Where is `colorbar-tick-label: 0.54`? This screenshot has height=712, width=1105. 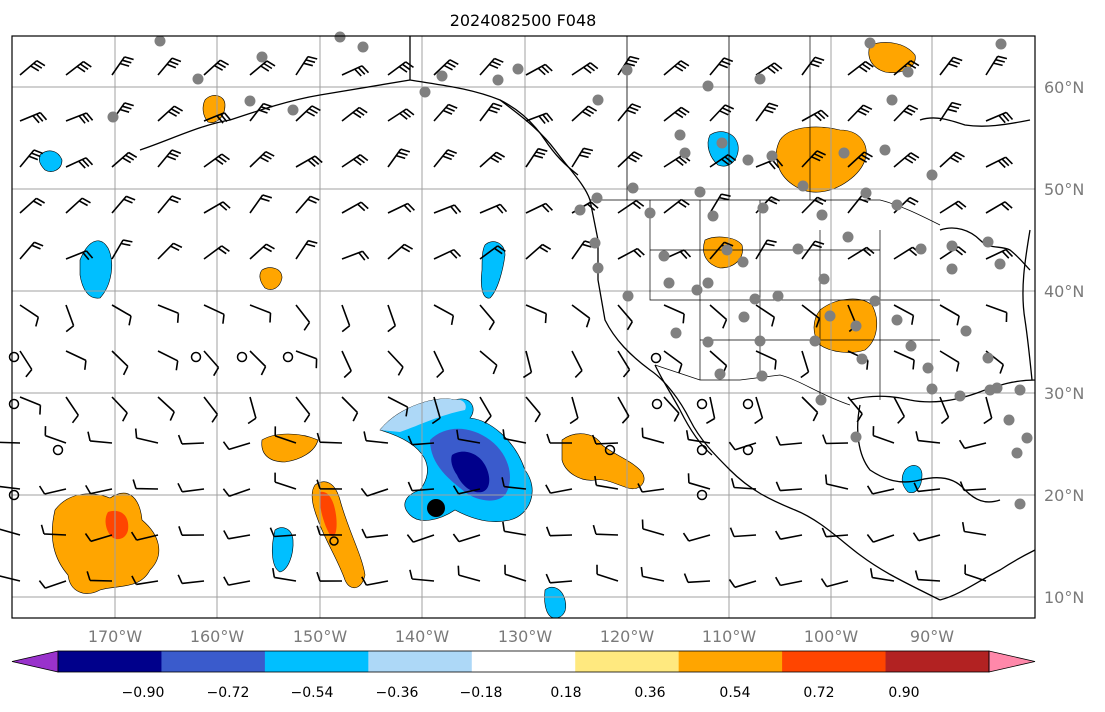
colorbar-tick-label: 0.54 is located at coordinates (734, 693).